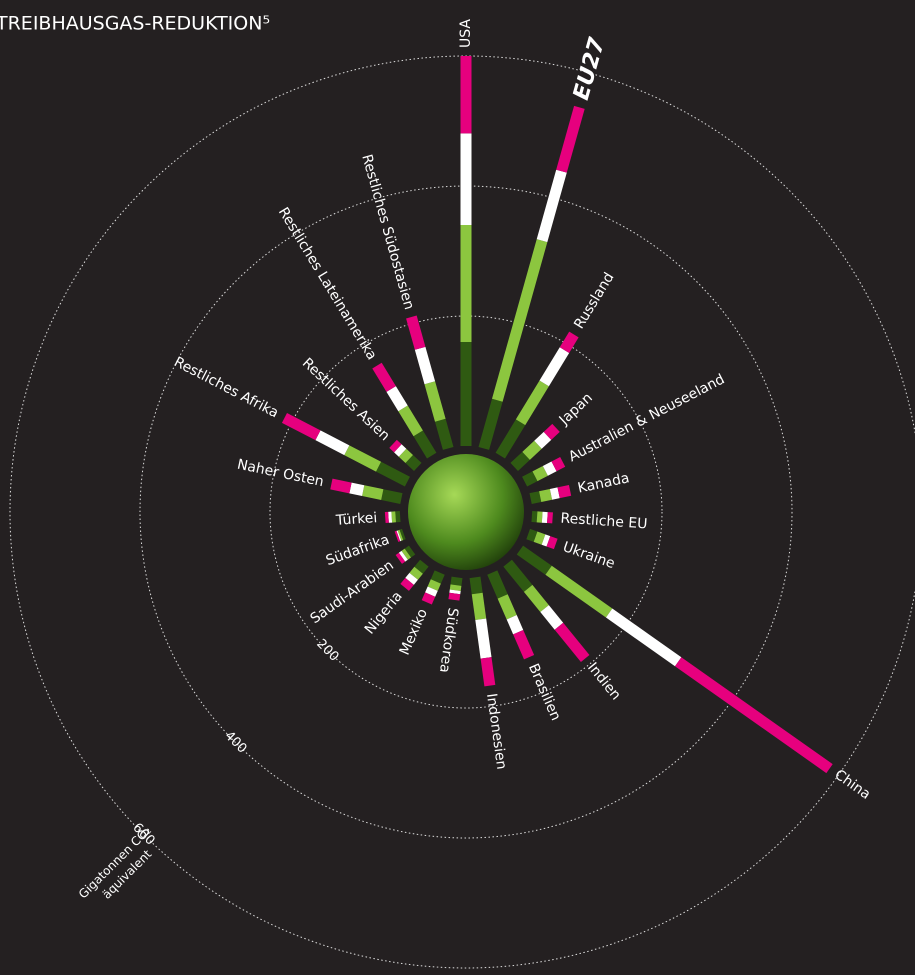 The height and width of the screenshot is (975, 915). Describe the element at coordinates (466, 33) in the screenshot. I see `category-label: USA` at that location.